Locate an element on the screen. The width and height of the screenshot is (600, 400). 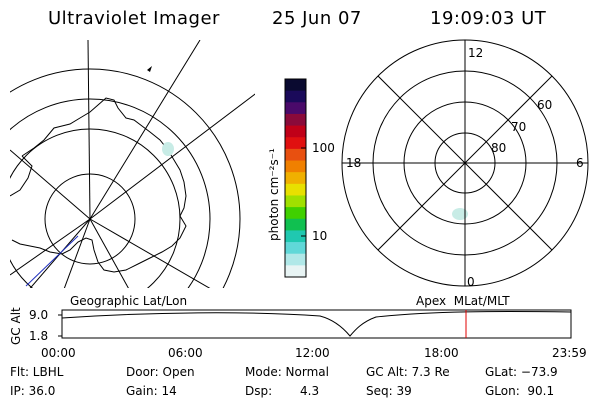
mlt-label-12: 12 is located at coordinates (476, 53).